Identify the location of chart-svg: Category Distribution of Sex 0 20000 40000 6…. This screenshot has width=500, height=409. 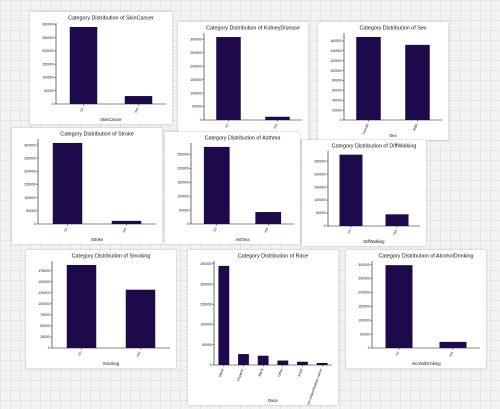
(386, 82).